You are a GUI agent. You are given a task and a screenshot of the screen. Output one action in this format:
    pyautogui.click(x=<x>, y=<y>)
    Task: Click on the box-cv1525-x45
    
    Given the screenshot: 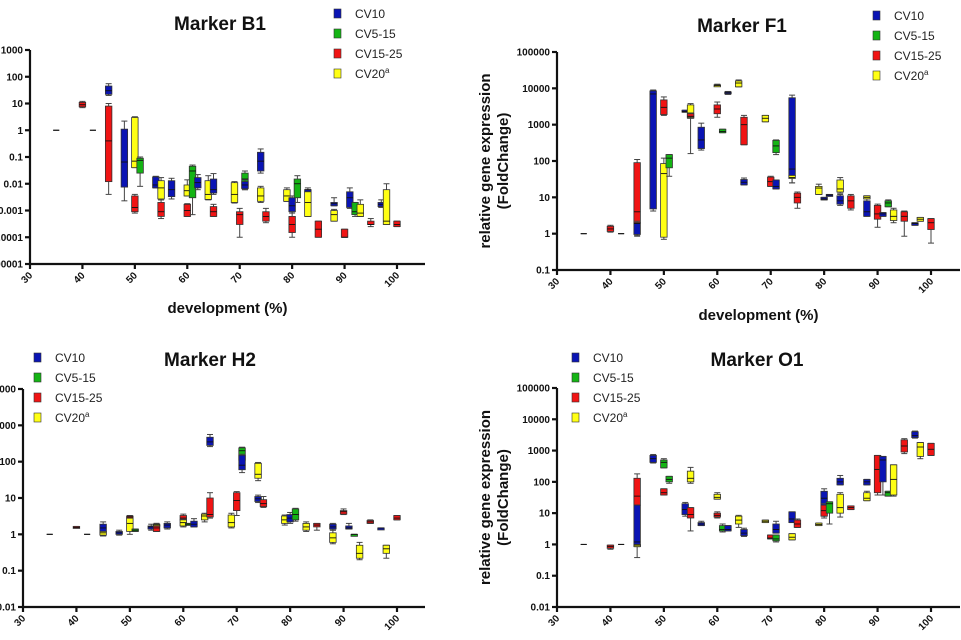 What is the action you would take?
    pyautogui.click(x=108, y=149)
    